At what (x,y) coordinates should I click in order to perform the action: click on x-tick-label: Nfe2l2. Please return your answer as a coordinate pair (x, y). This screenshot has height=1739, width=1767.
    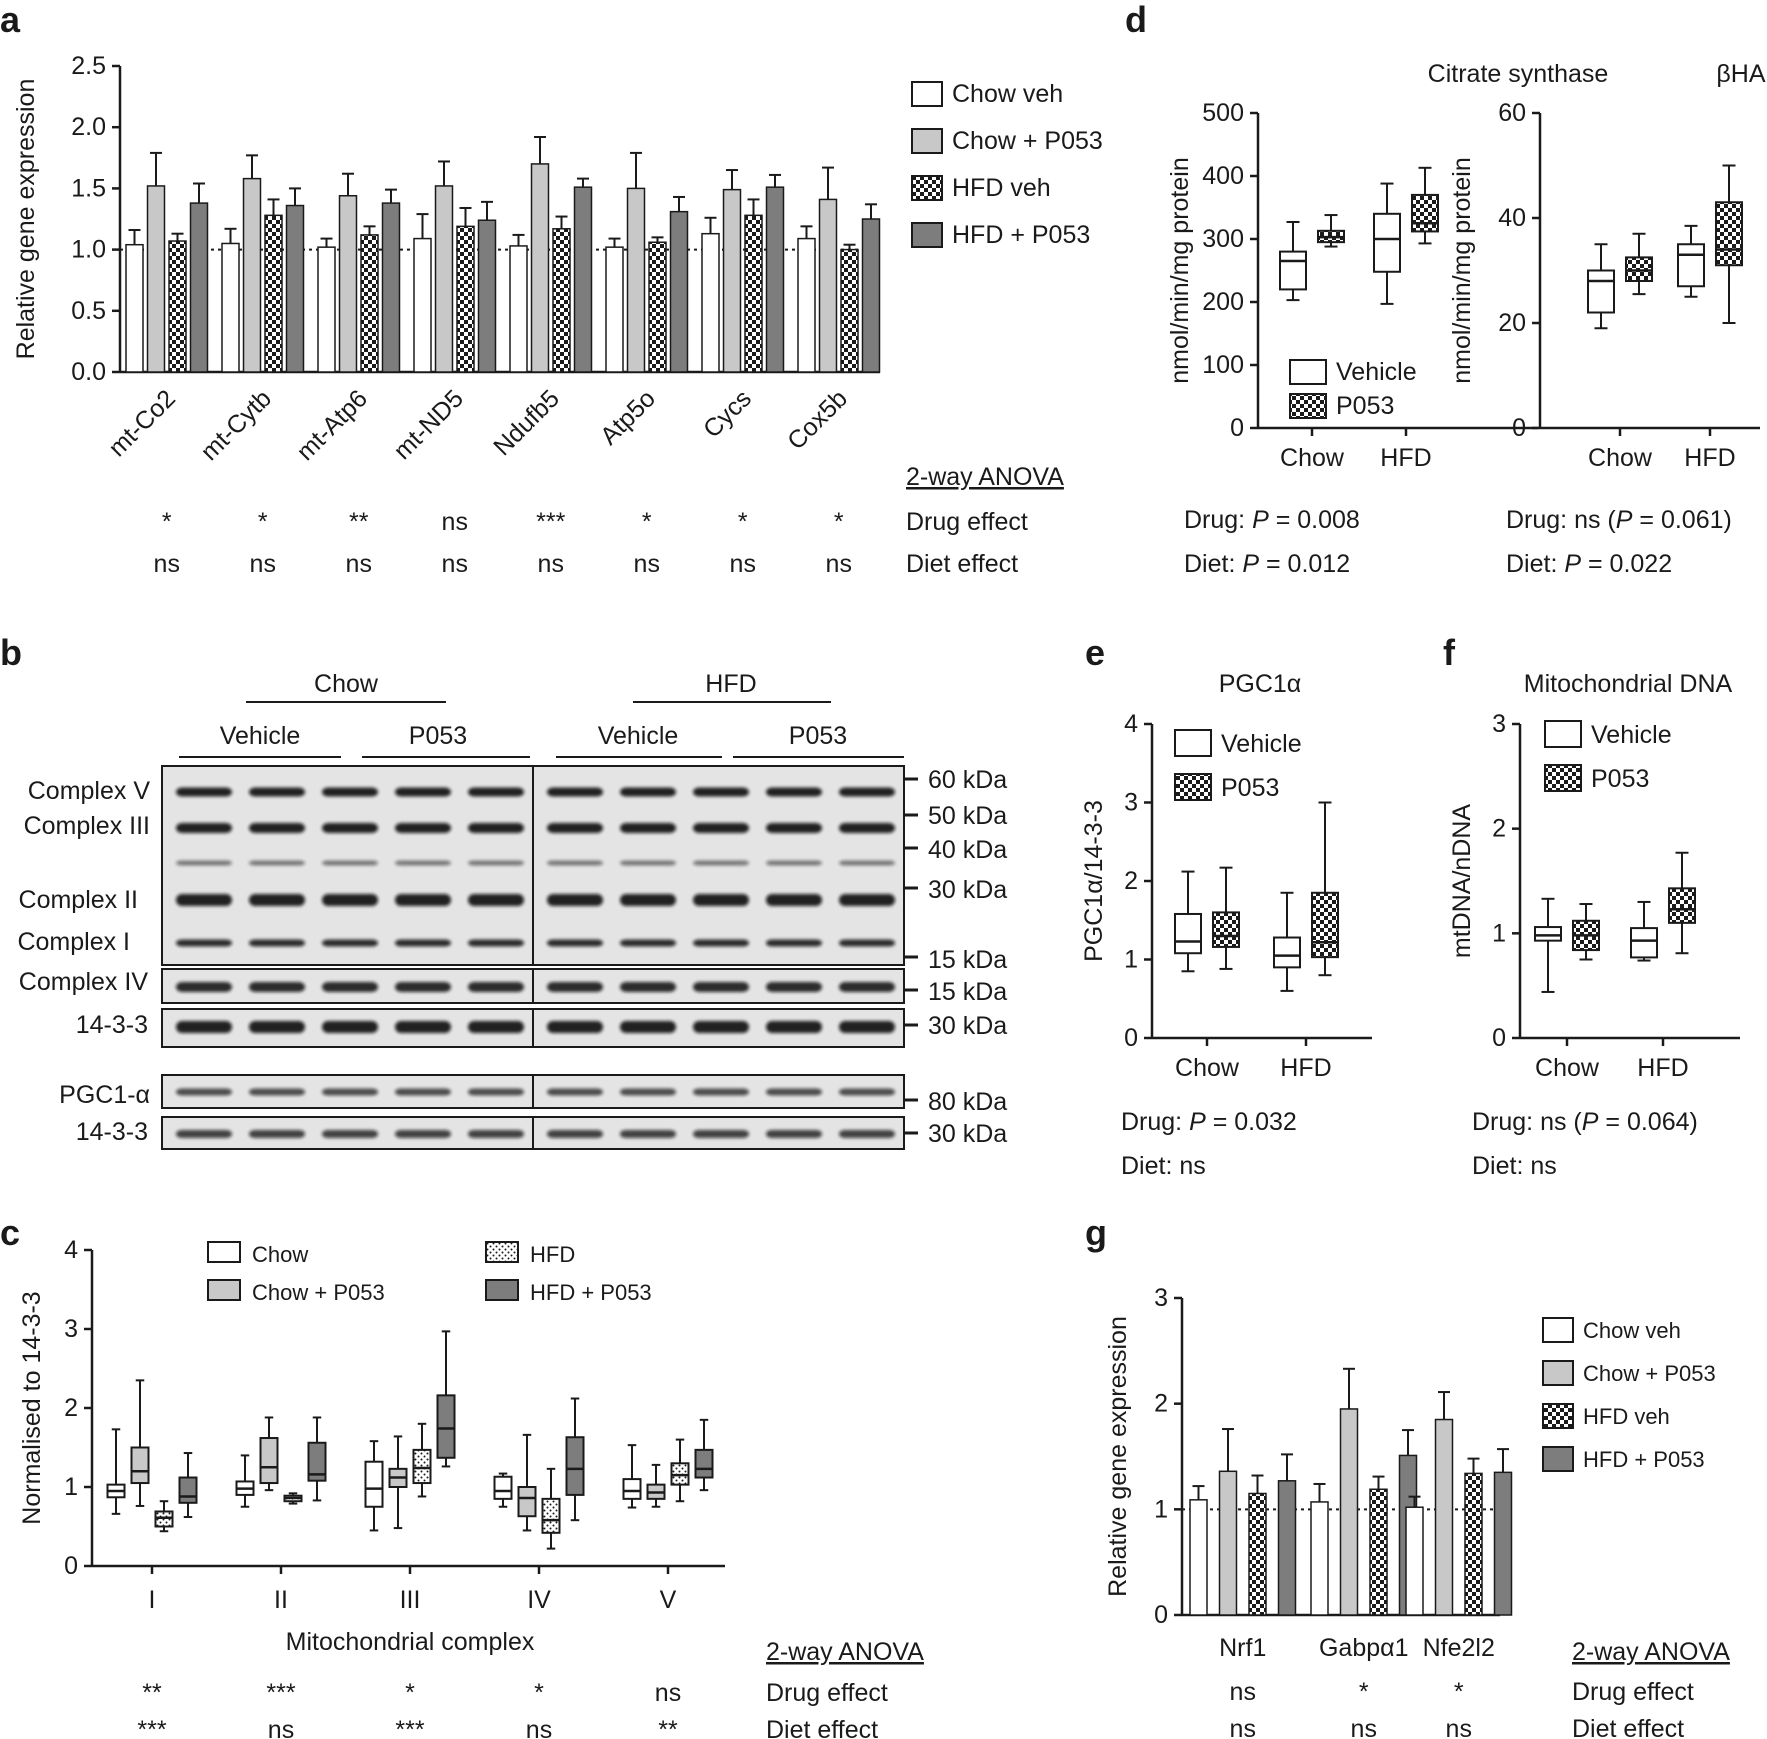
    Looking at the image, I should click on (1459, 1648).